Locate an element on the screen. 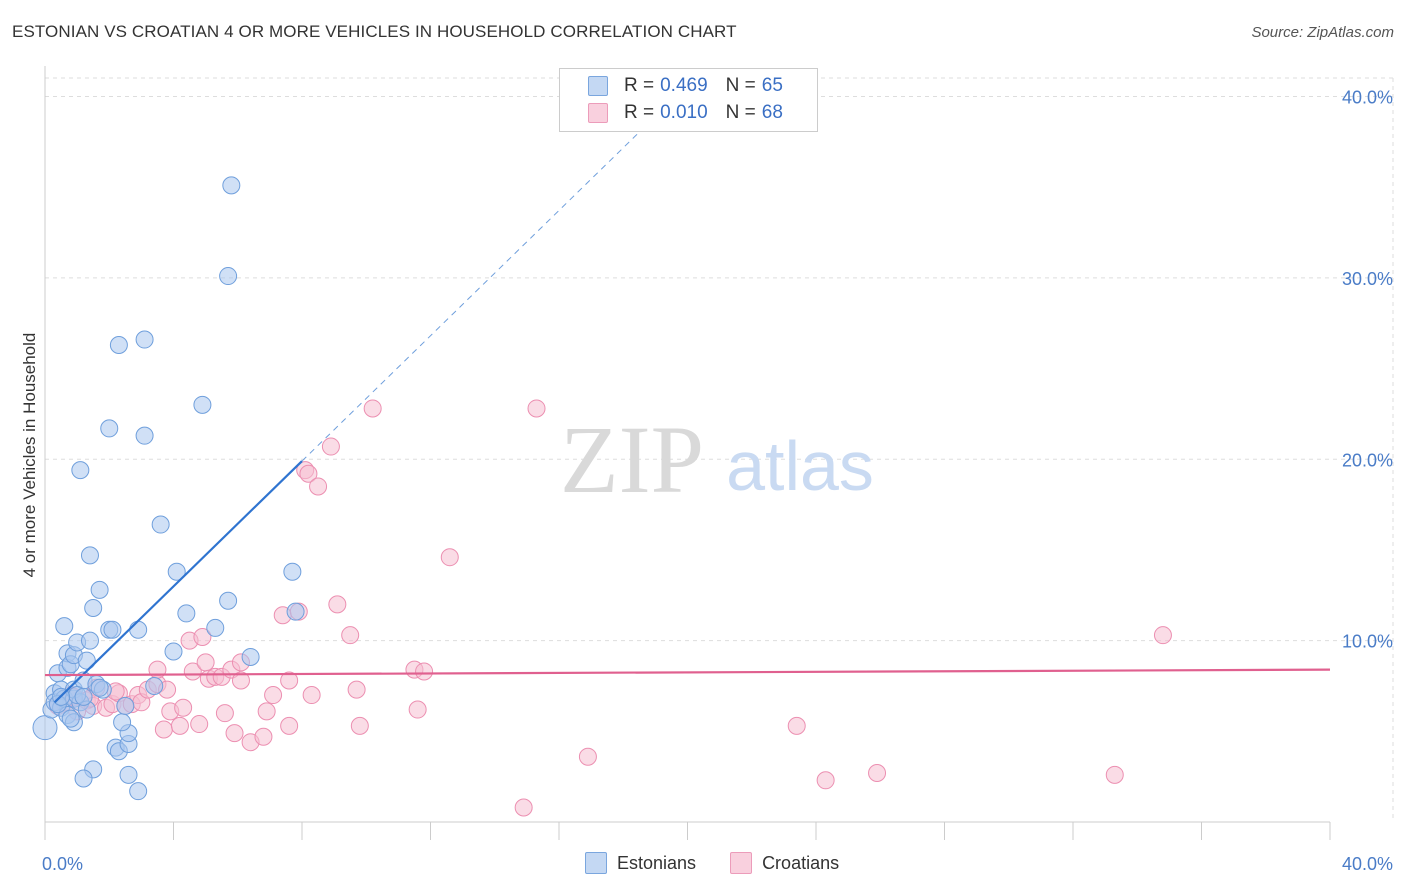  estonians-legend-label: Estonians is located at coordinates (657, 862).